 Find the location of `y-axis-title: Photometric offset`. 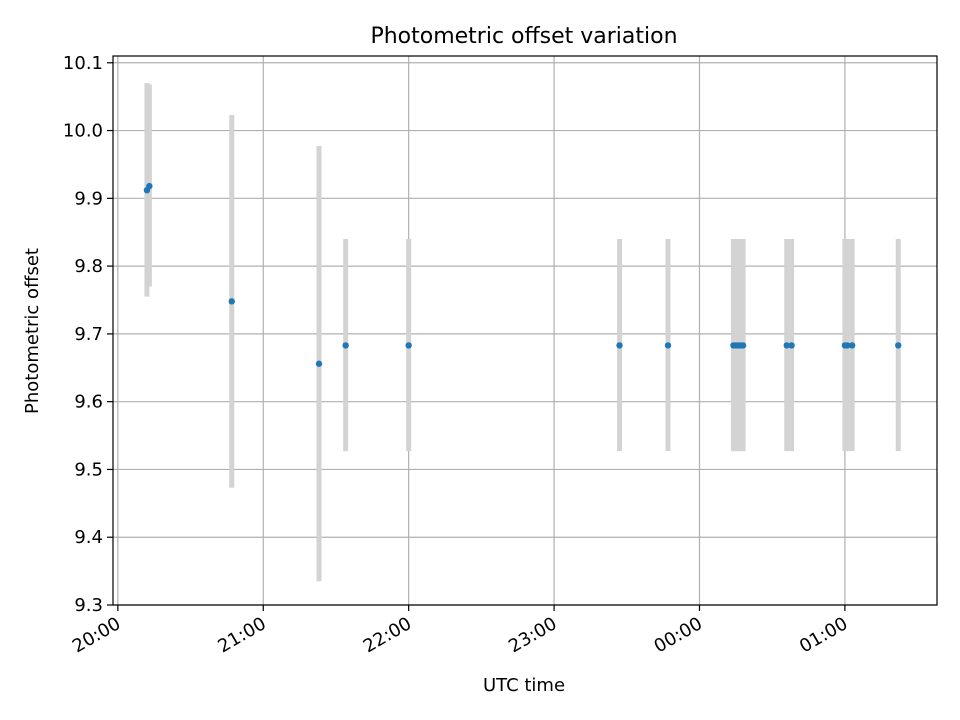

y-axis-title: Photometric offset is located at coordinates (32, 331).